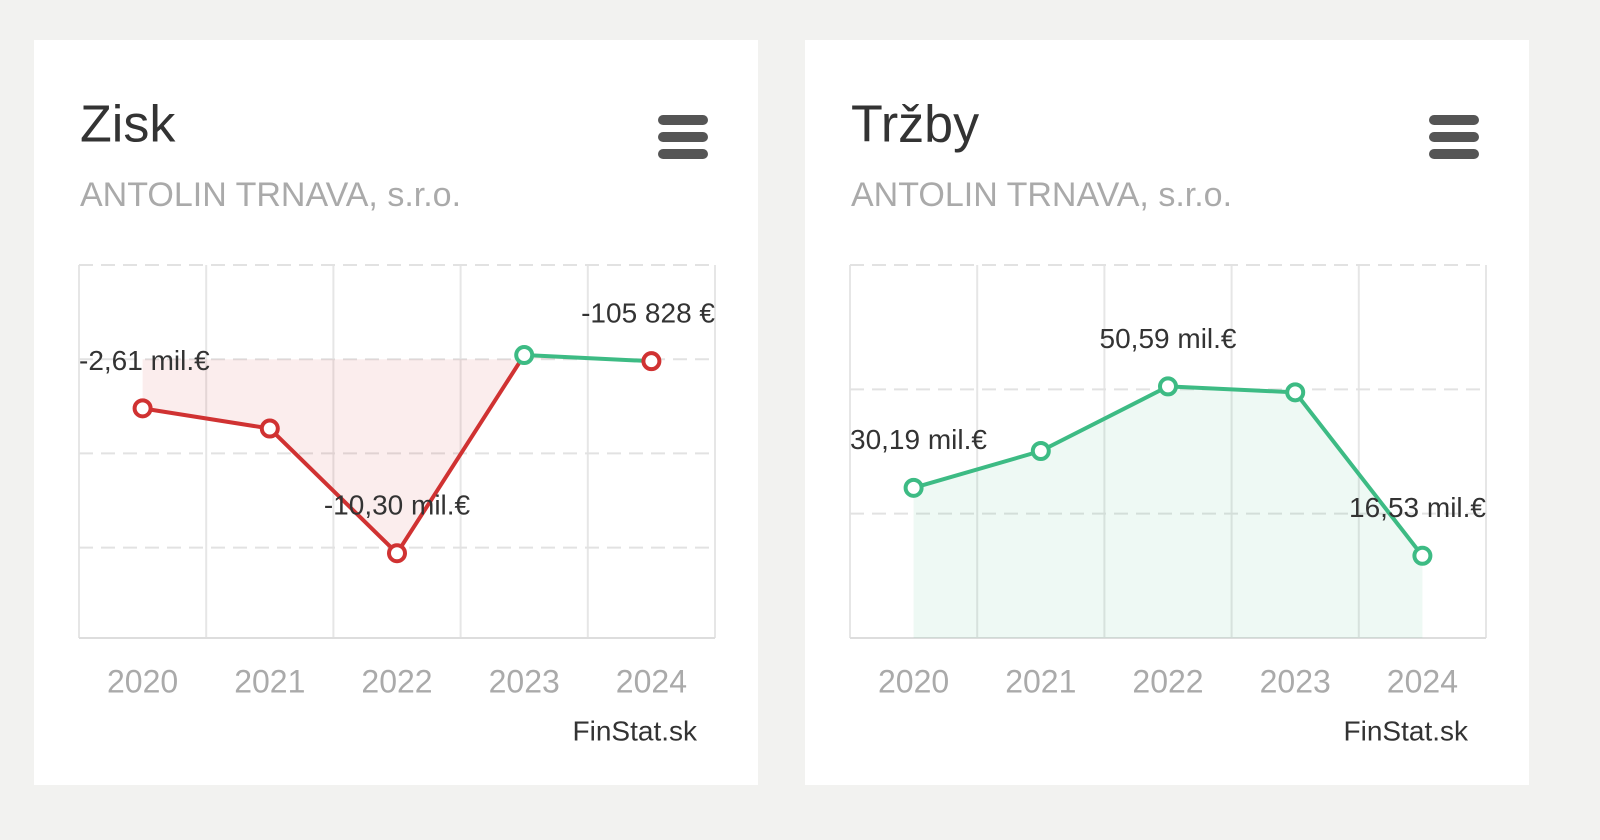 This screenshot has height=840, width=1600. I want to click on data-label: 30,19 mil.€, so click(918, 439).